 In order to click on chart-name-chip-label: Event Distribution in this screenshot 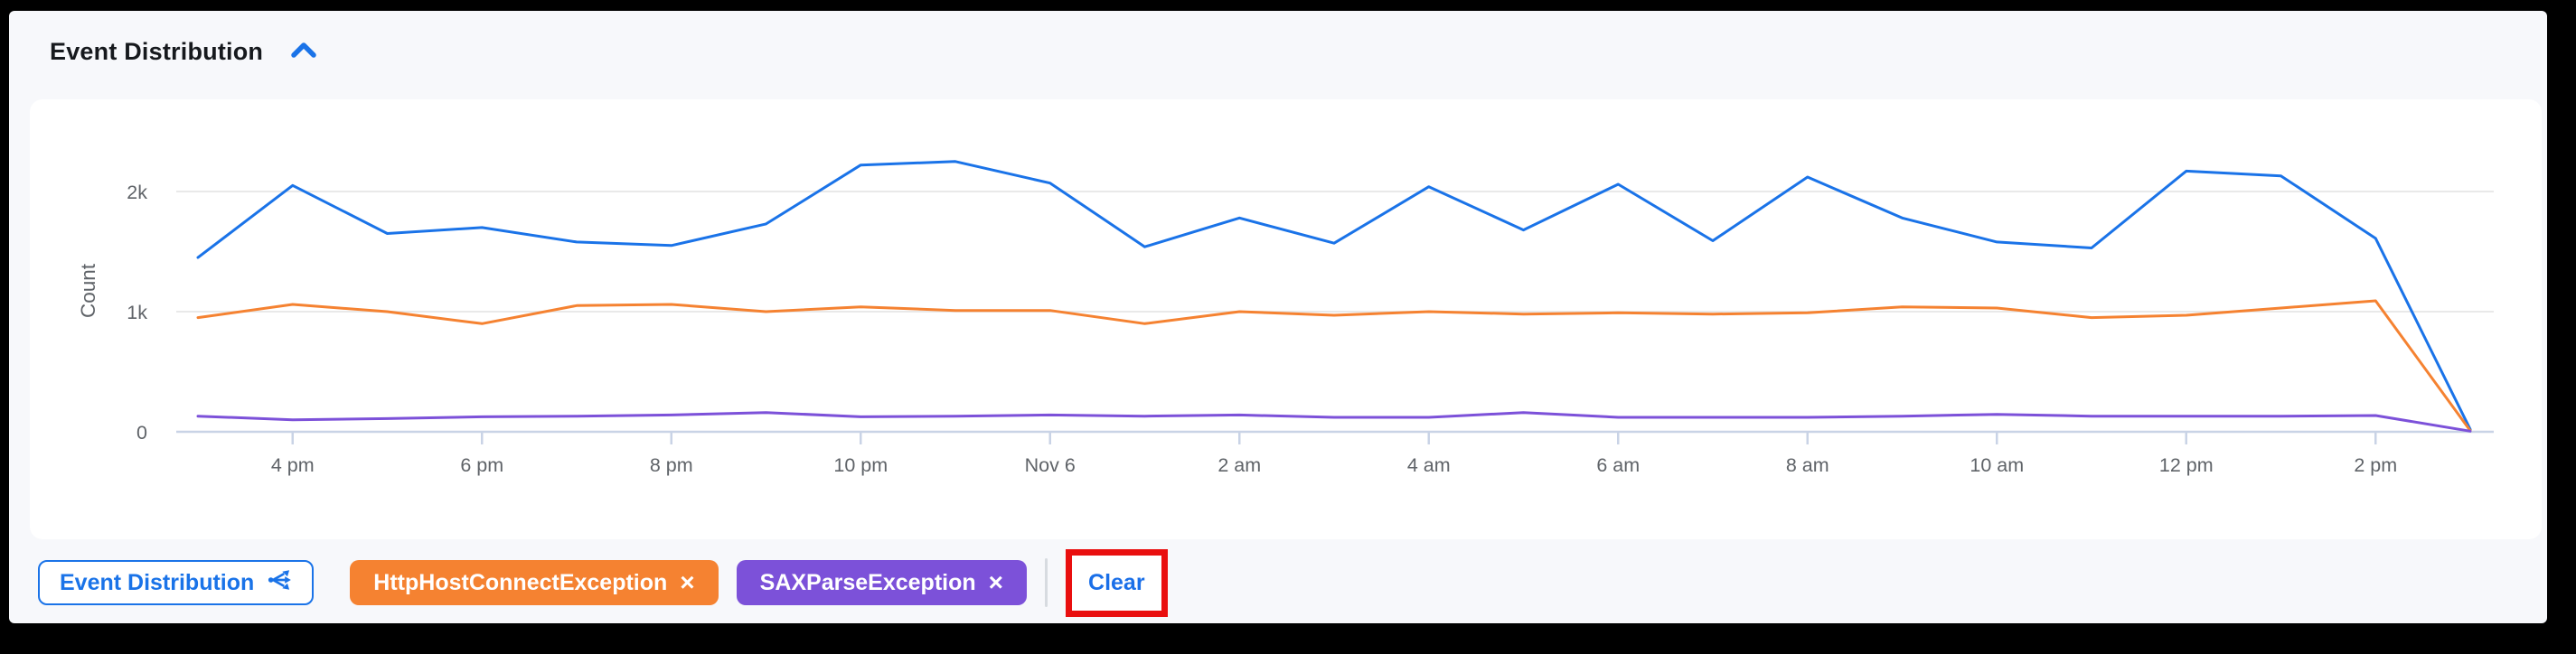, I will do `click(158, 582)`.